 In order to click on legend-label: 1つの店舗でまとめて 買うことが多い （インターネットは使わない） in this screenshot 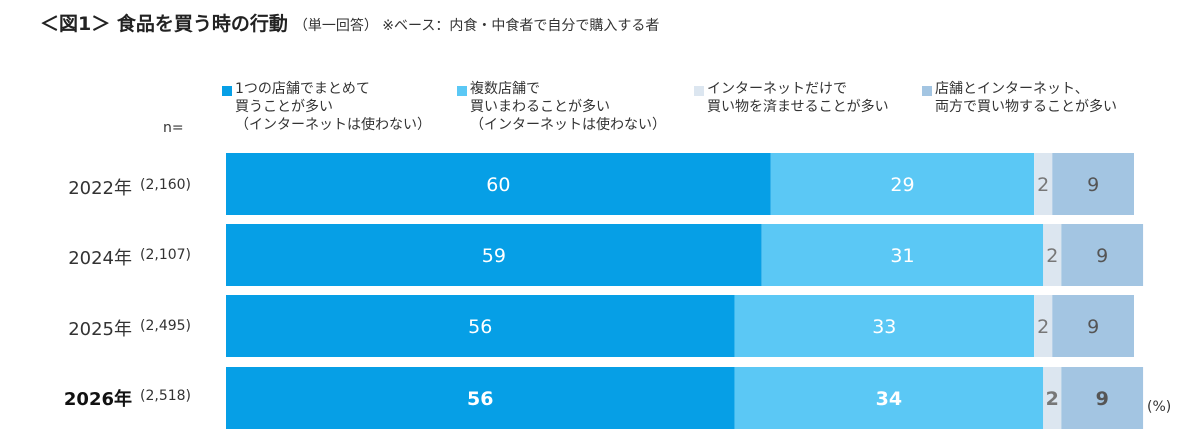, I will do `click(333, 107)`.